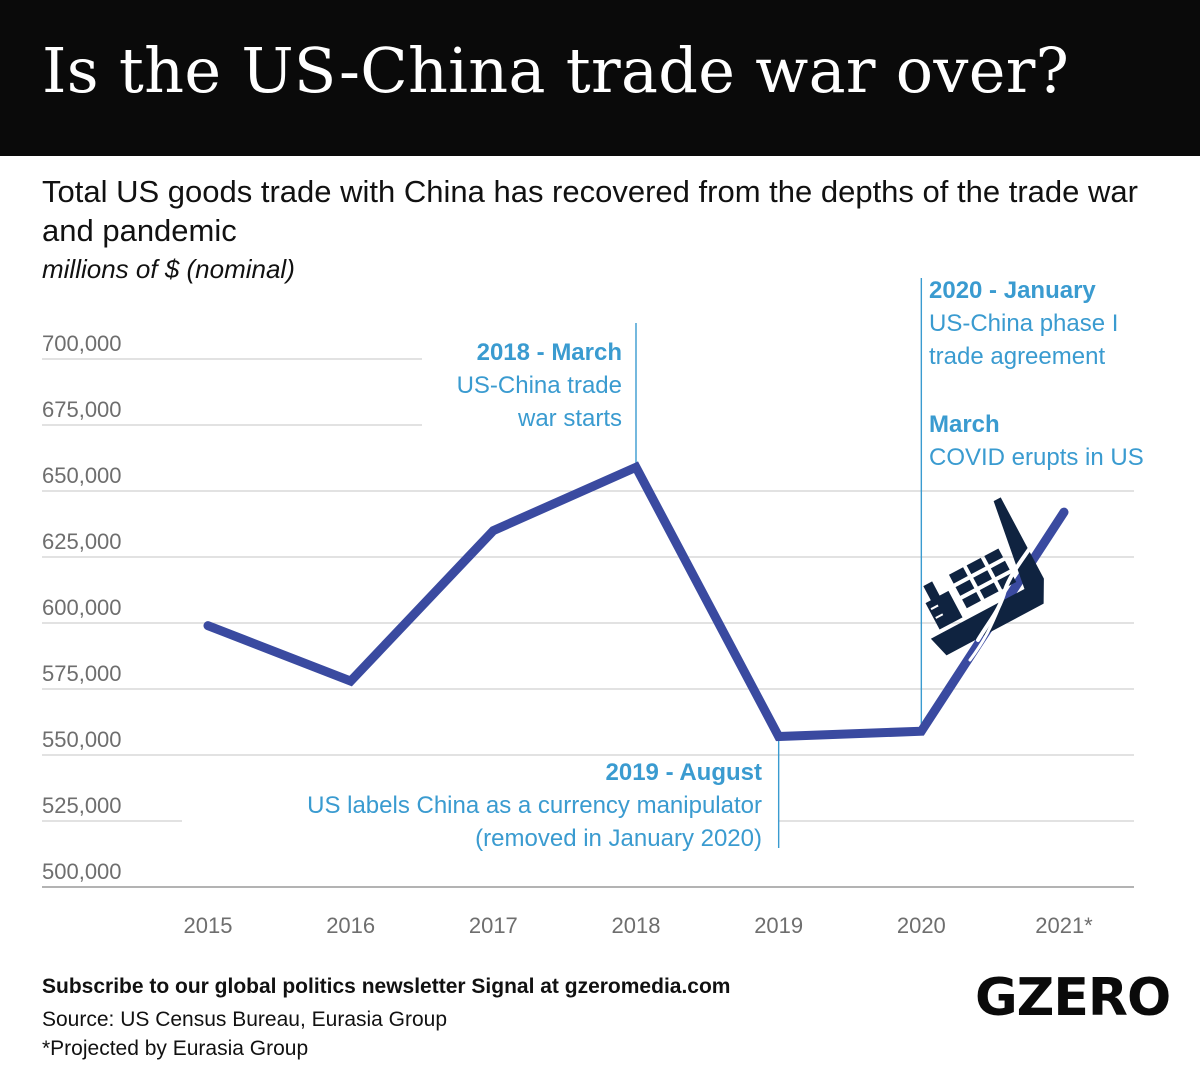  I want to click on y-tick-label: 625,000, so click(82, 541).